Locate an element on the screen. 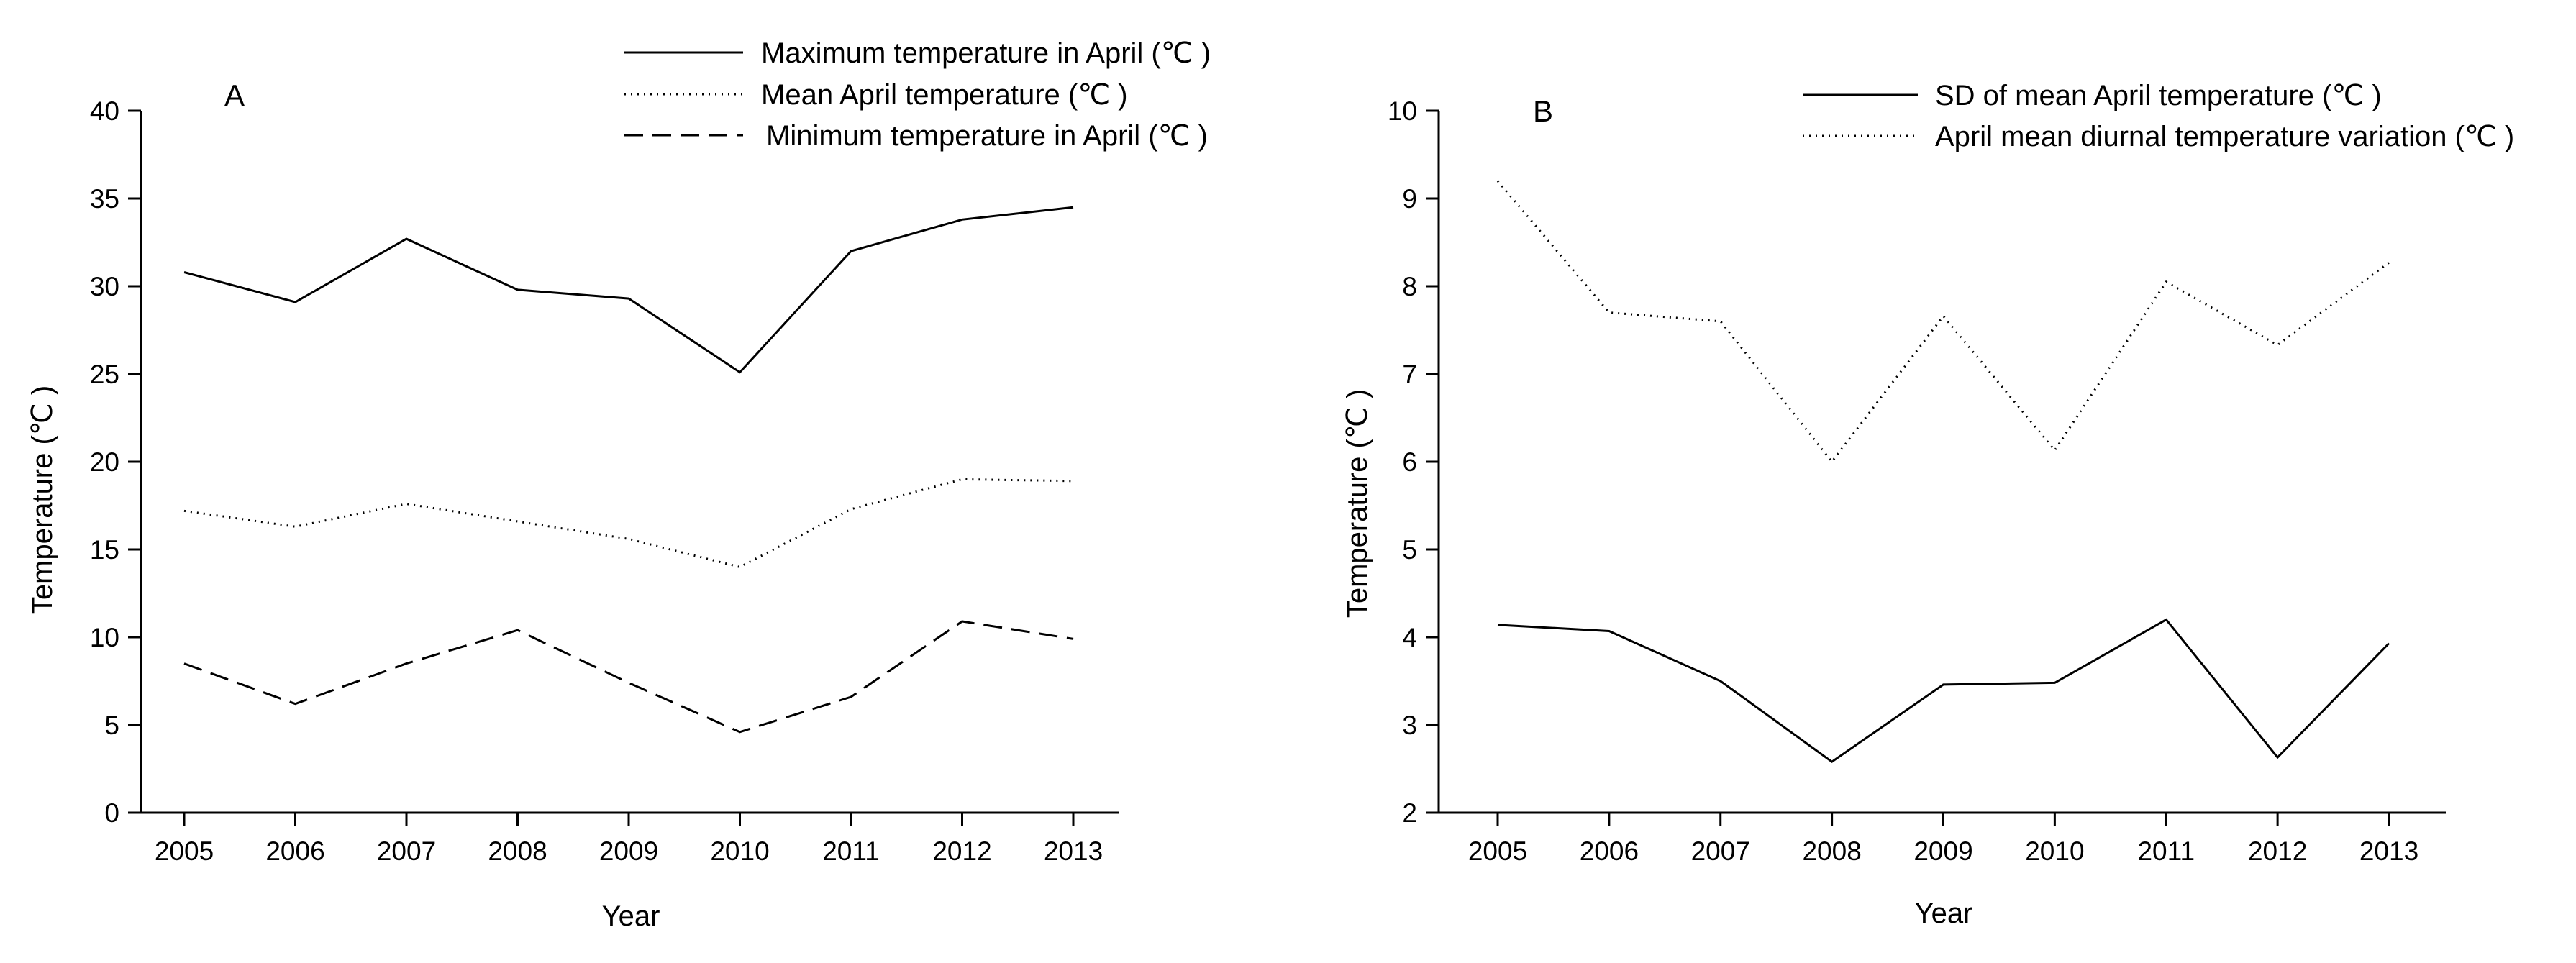 Image resolution: width=2576 pixels, height=963 pixels. y-axis-title-b: Temperature (℃ ) is located at coordinates (1357, 503).